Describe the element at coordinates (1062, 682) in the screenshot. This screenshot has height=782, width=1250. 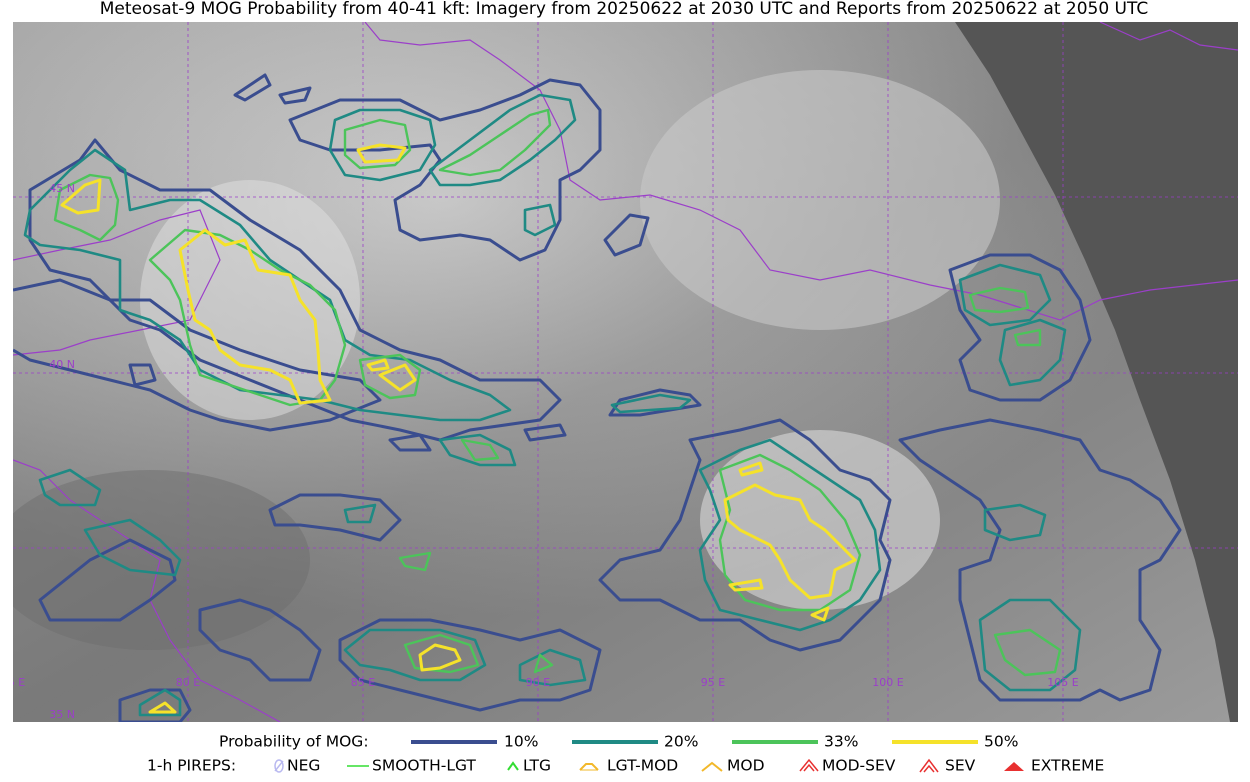
I see `lon-label: 105 E` at that location.